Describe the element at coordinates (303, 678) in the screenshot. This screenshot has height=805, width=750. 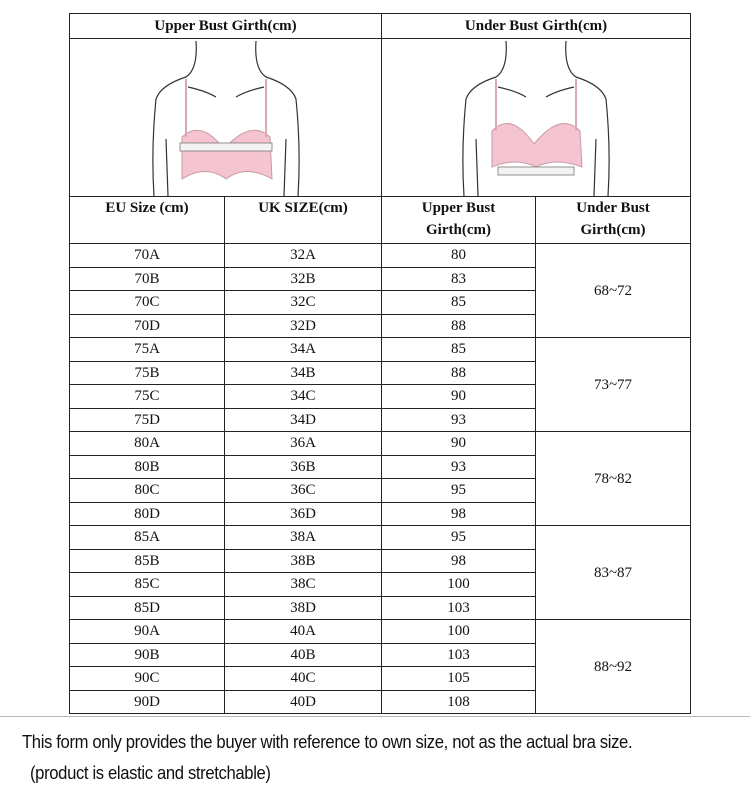
I see `uk-size-cell: 40C` at that location.